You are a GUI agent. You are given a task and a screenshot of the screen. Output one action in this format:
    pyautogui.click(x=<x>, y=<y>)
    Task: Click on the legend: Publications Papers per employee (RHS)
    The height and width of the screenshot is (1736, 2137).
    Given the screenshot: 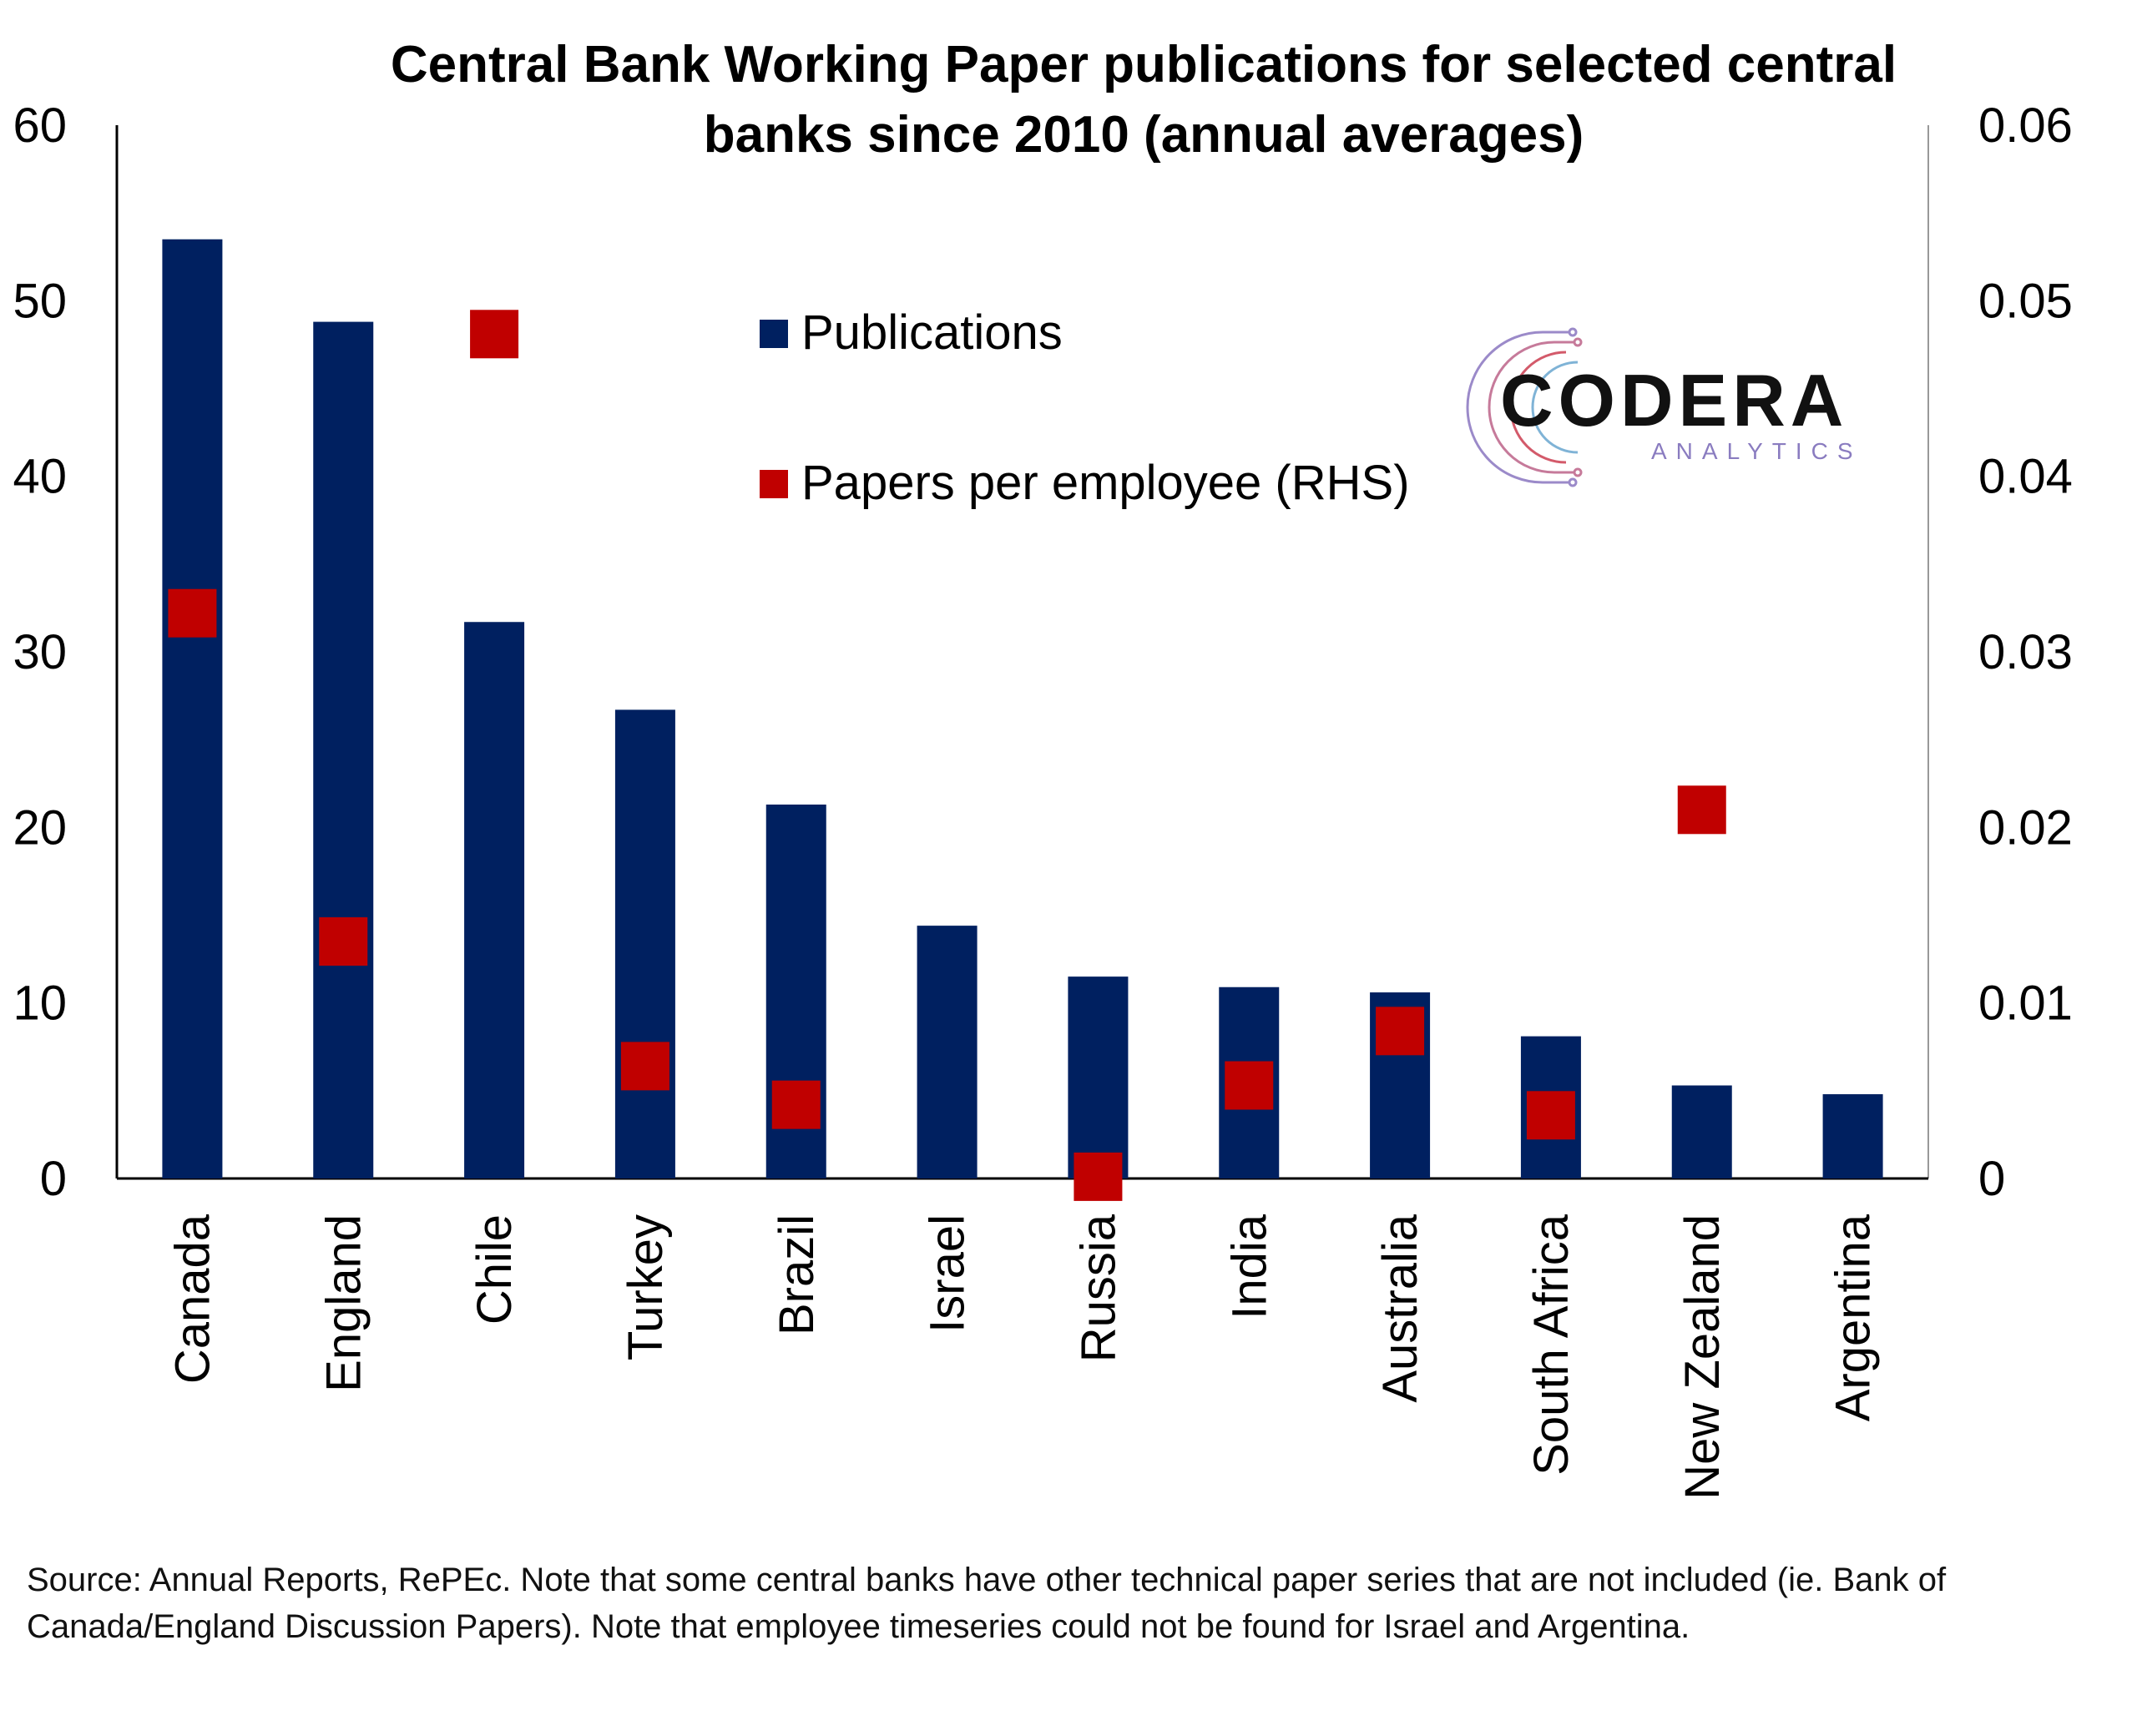 What is the action you would take?
    pyautogui.click(x=1085, y=407)
    